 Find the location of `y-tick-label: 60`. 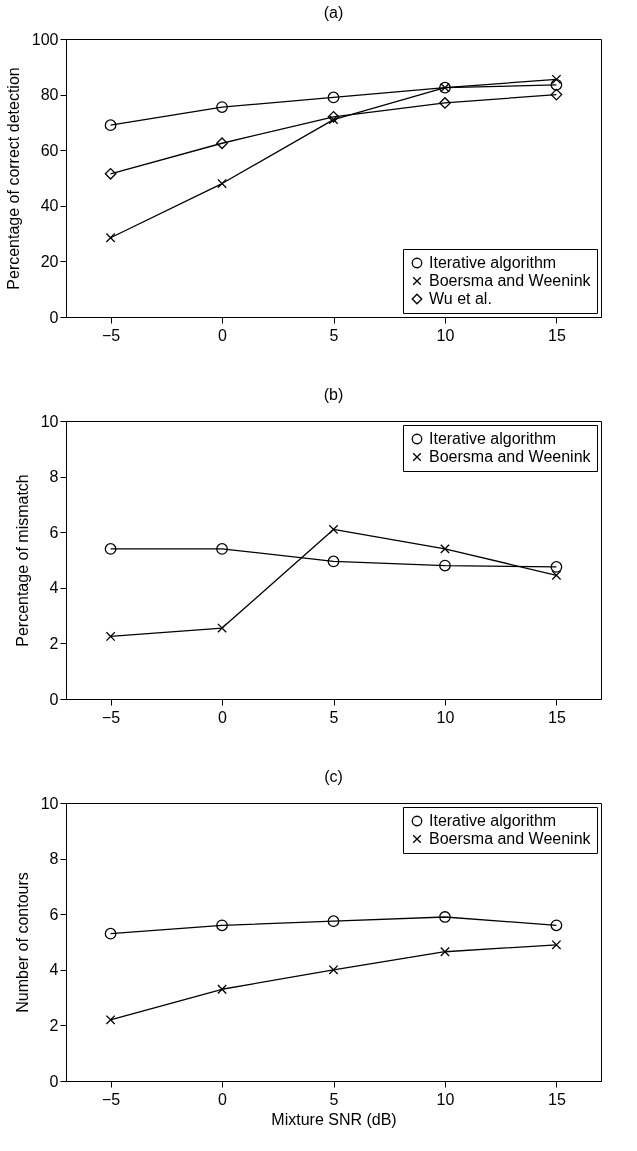

y-tick-label: 60 is located at coordinates (49, 150).